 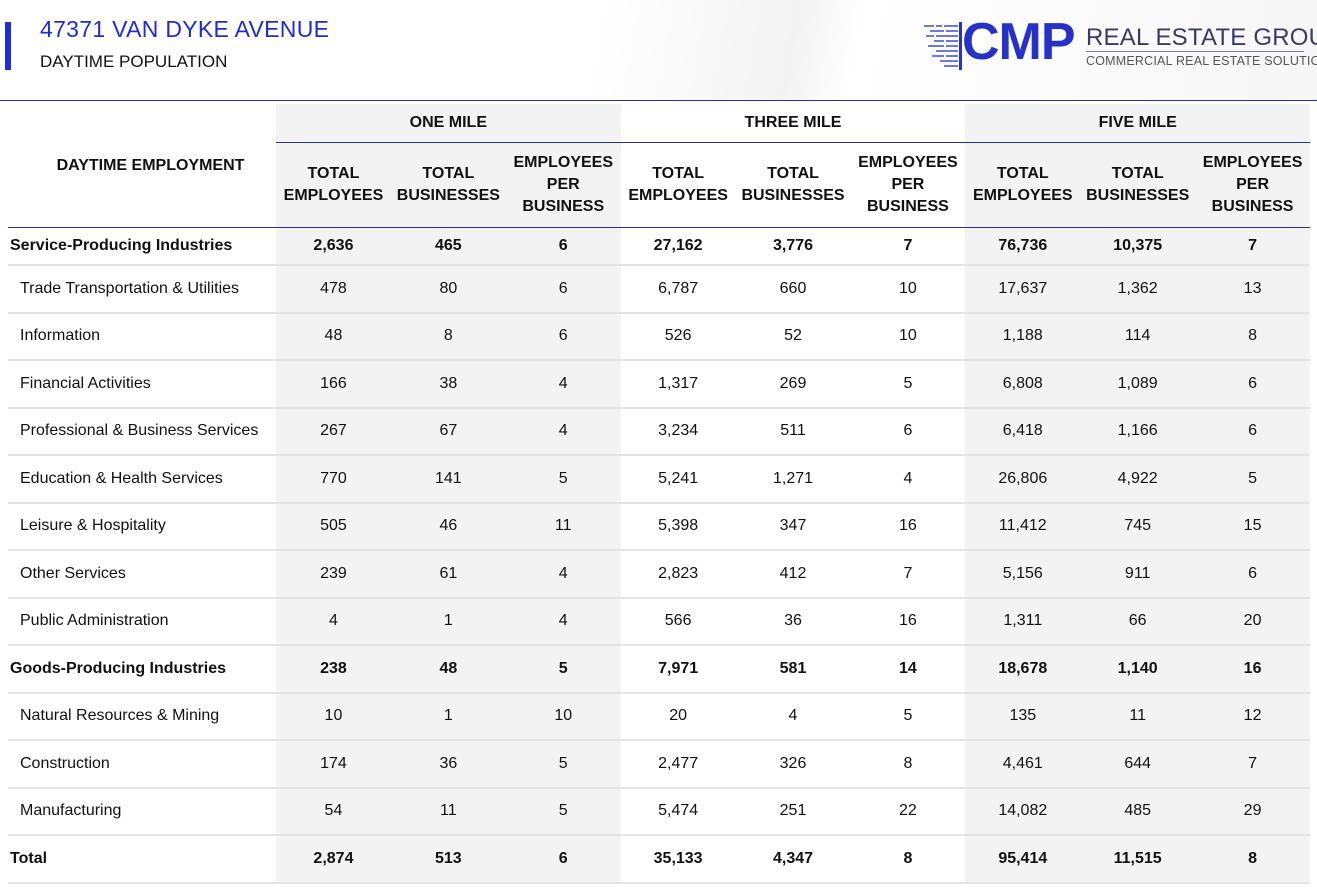 What do you see at coordinates (1138, 621) in the screenshot?
I see `table-cell: 66` at bounding box center [1138, 621].